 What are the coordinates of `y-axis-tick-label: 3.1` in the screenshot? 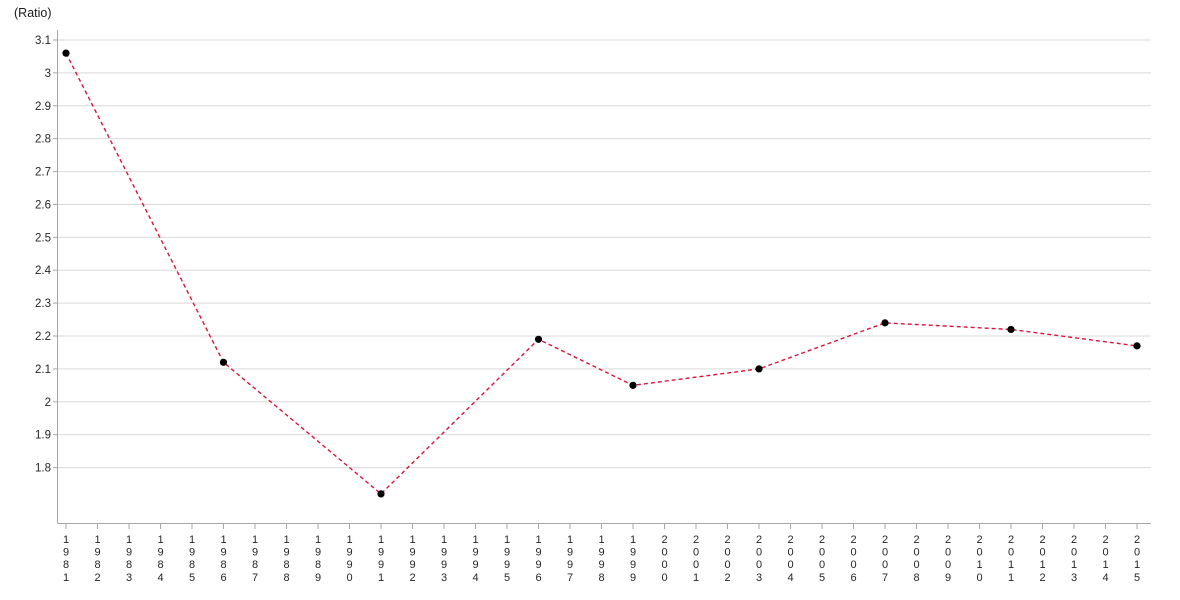 It's located at (43, 41).